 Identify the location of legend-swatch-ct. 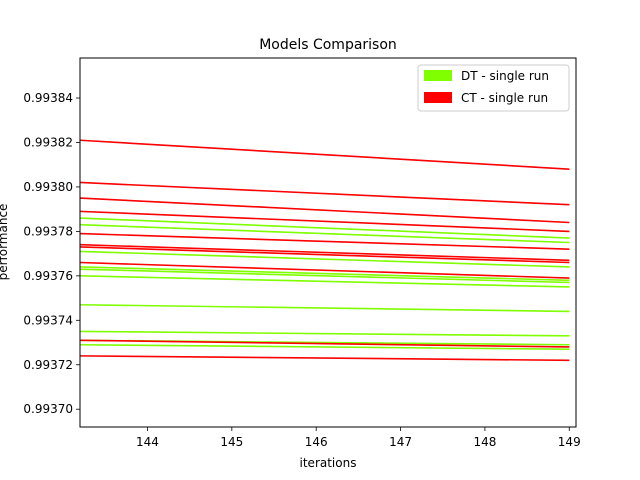
(438, 97).